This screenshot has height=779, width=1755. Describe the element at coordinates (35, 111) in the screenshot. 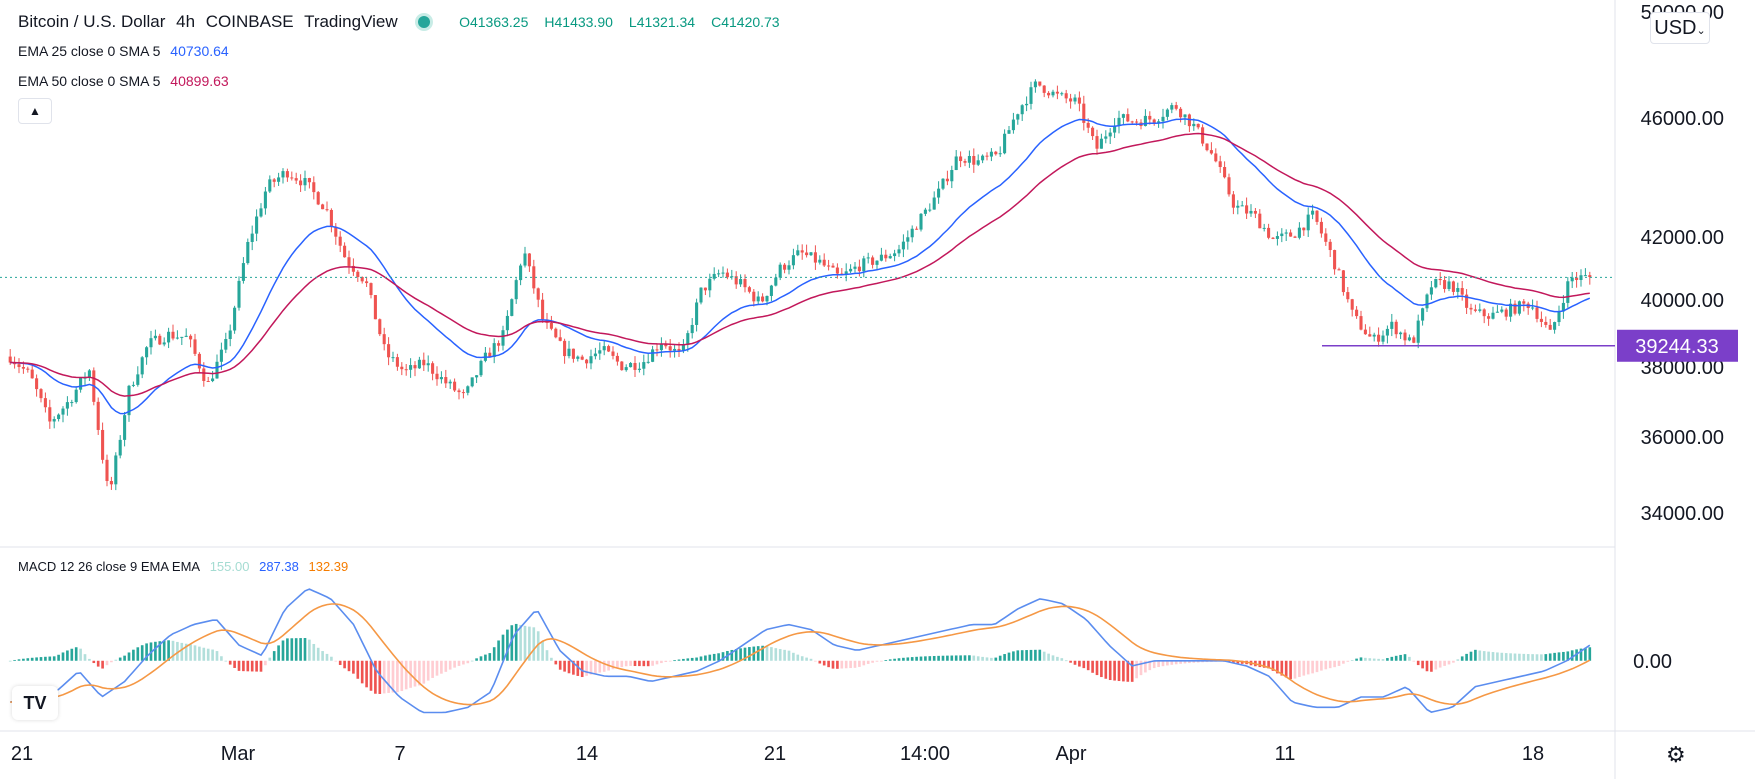

I see `collapse-legend-button: ▲` at that location.